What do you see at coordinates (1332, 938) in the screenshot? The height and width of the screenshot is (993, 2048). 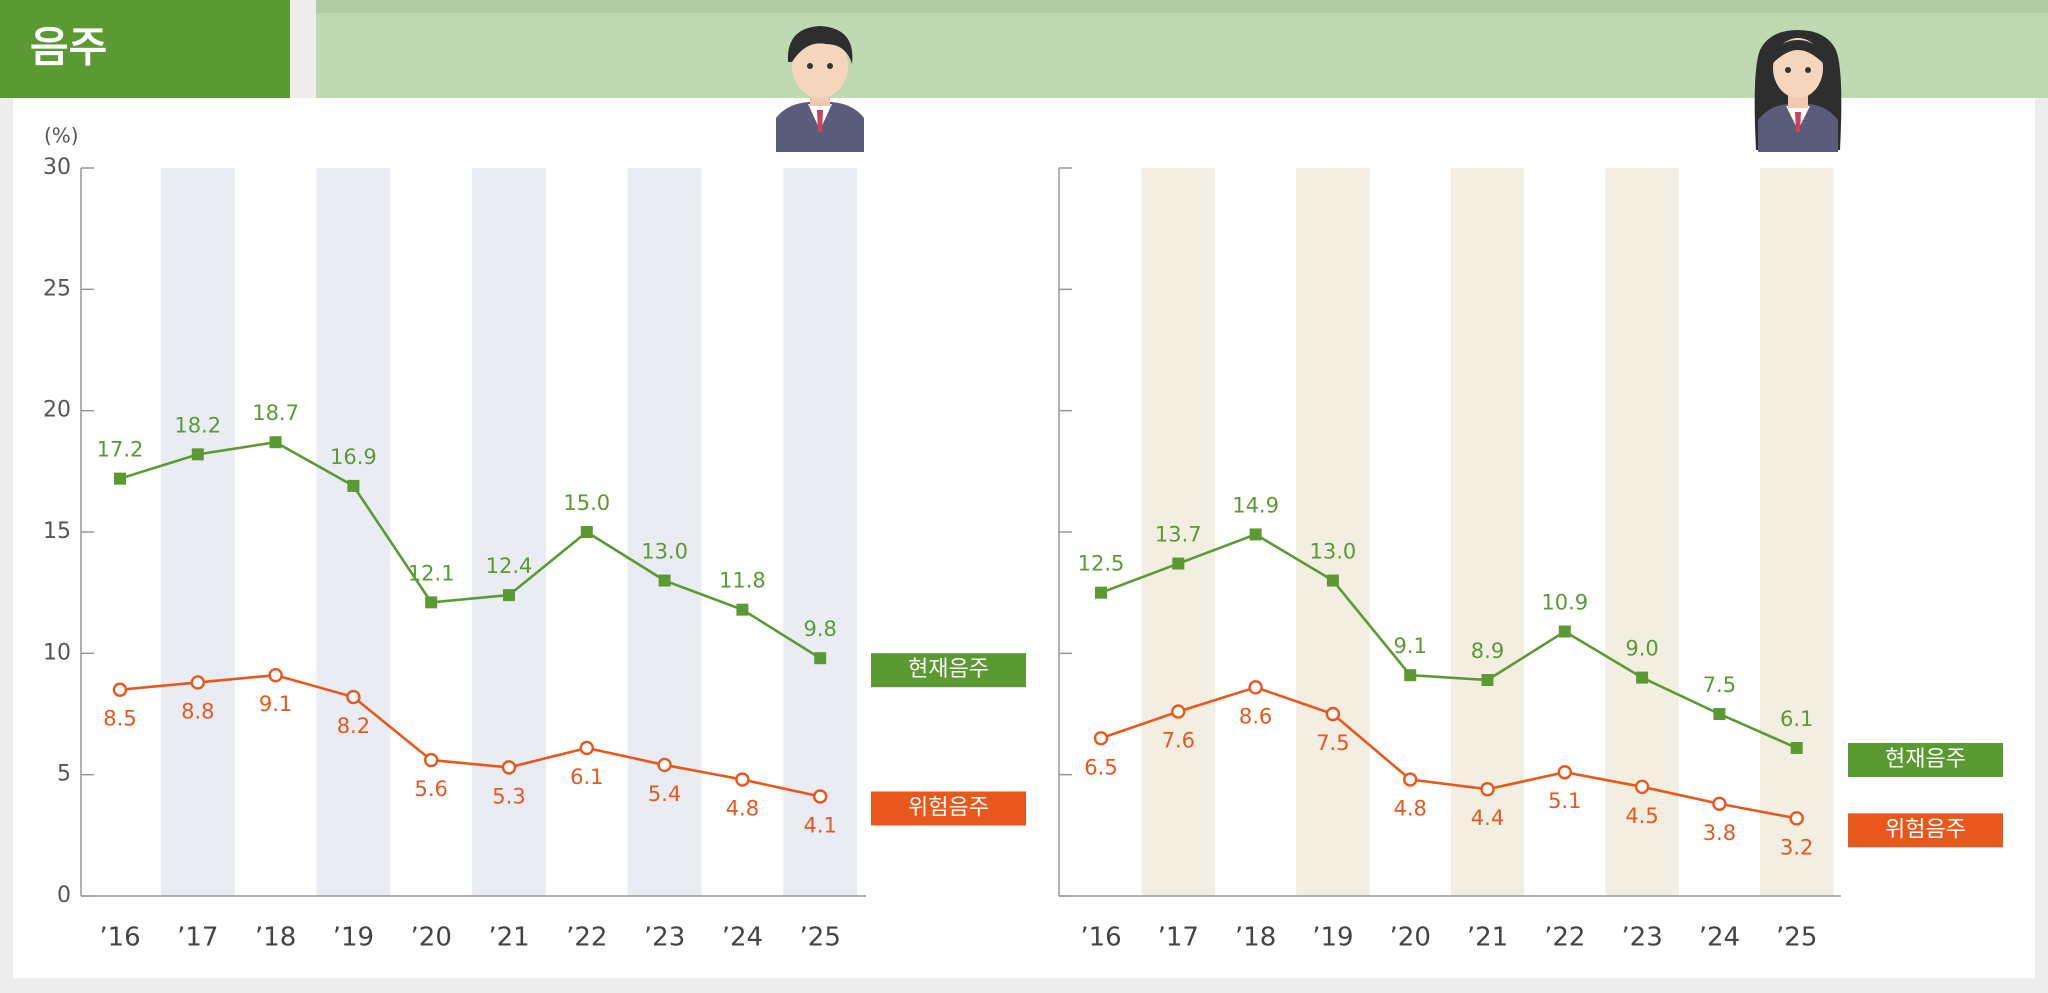 I see `x-tick-label: ’19` at bounding box center [1332, 938].